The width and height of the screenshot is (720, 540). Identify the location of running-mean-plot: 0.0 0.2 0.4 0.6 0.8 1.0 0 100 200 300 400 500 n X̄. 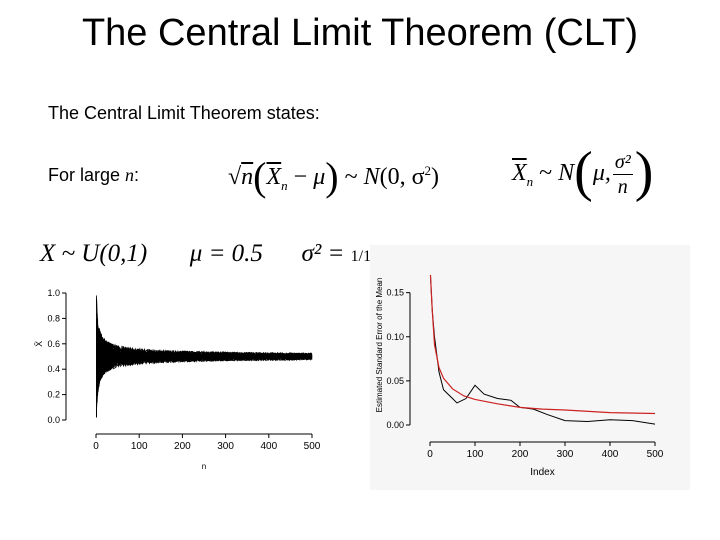
(177, 379).